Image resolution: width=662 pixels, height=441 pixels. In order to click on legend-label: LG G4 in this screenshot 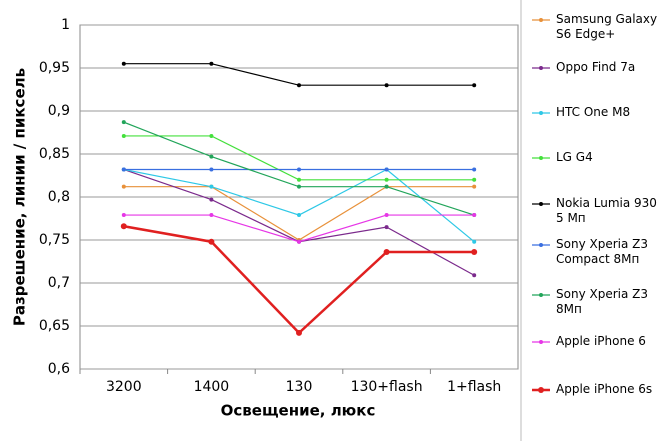, I will do `click(574, 157)`.